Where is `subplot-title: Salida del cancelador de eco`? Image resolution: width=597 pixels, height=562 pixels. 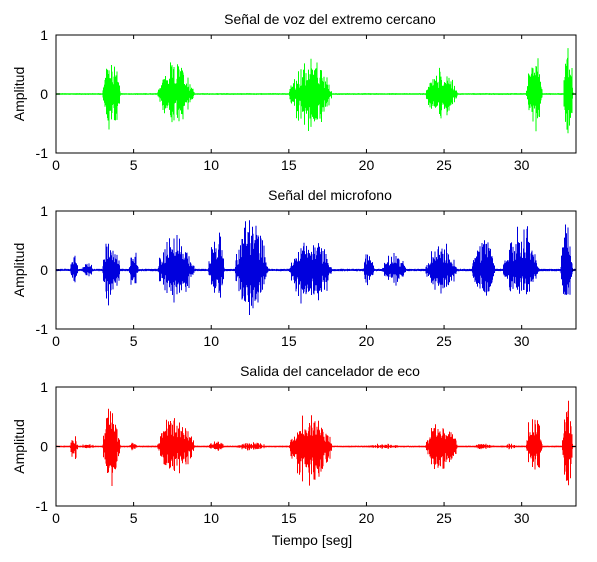 subplot-title: Salida del cancelador de eco is located at coordinates (330, 371).